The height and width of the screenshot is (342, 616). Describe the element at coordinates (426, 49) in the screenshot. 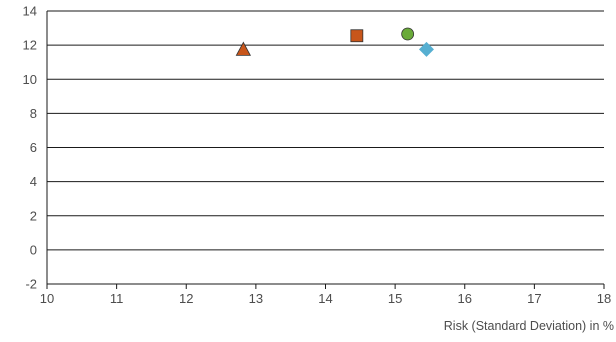

I see `diamond-marker` at that location.